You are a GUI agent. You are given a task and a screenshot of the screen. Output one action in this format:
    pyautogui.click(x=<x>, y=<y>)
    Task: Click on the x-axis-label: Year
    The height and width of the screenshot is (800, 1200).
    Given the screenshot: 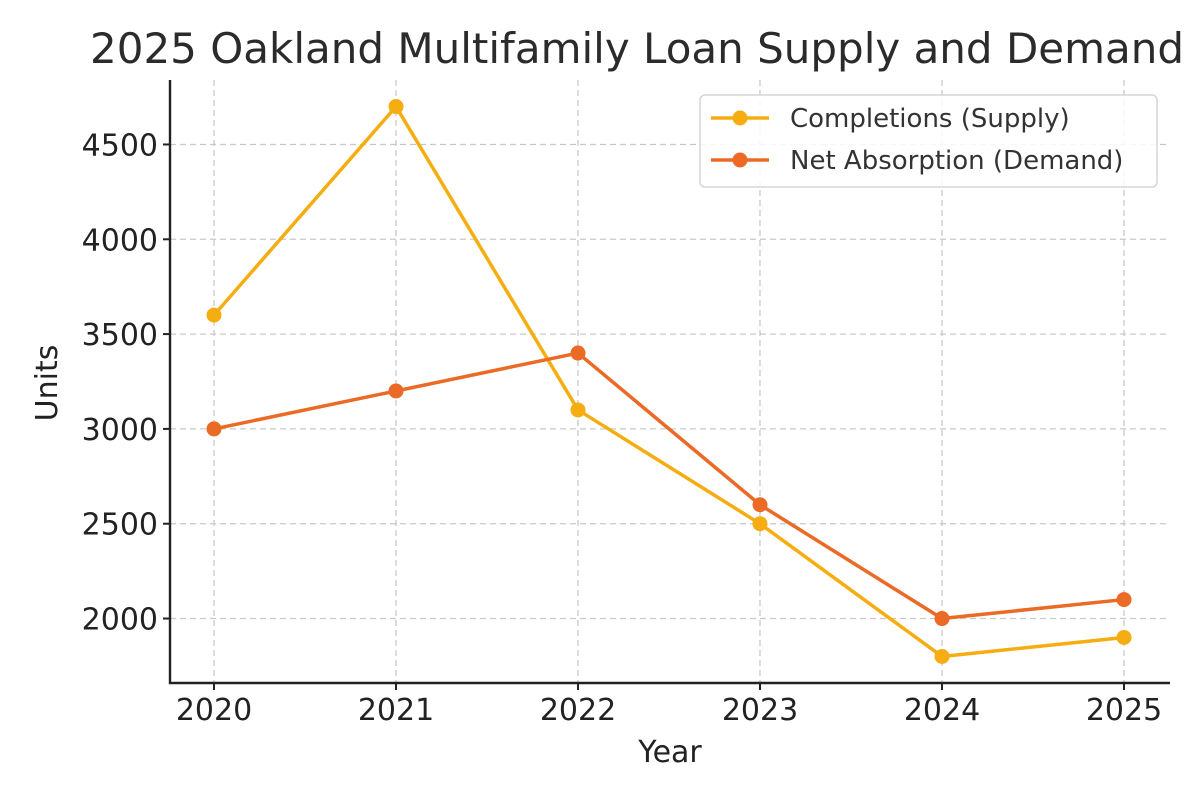 What is the action you would take?
    pyautogui.click(x=669, y=752)
    